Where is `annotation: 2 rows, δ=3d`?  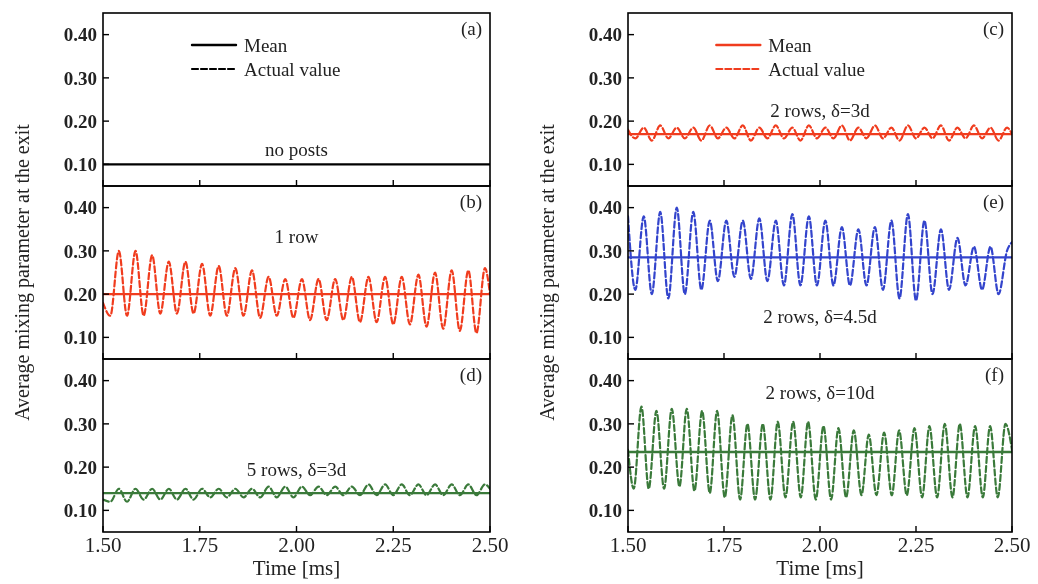
annotation: 2 rows, δ=3d is located at coordinates (820, 111).